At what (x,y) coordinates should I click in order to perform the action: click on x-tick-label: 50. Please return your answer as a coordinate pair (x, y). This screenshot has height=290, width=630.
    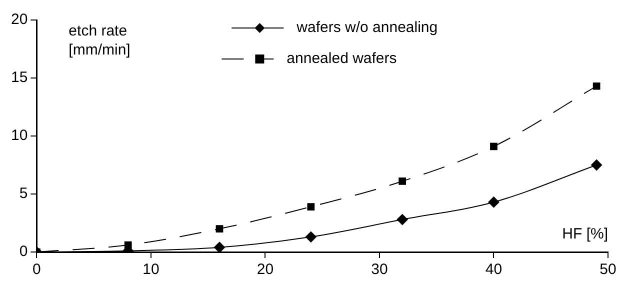
    Looking at the image, I should click on (608, 269).